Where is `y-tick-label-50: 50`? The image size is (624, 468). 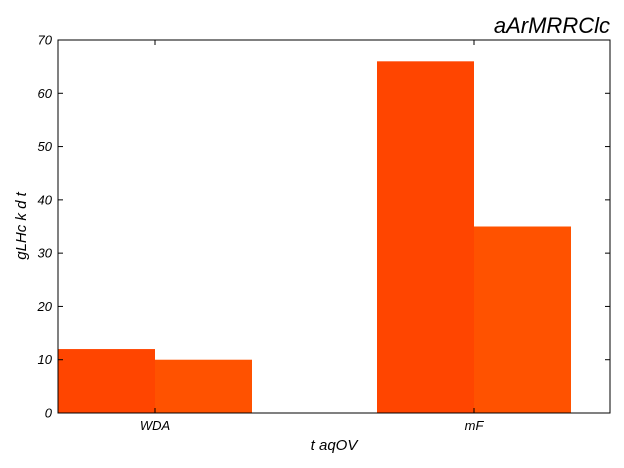
y-tick-label-50: 50 is located at coordinates (45, 146).